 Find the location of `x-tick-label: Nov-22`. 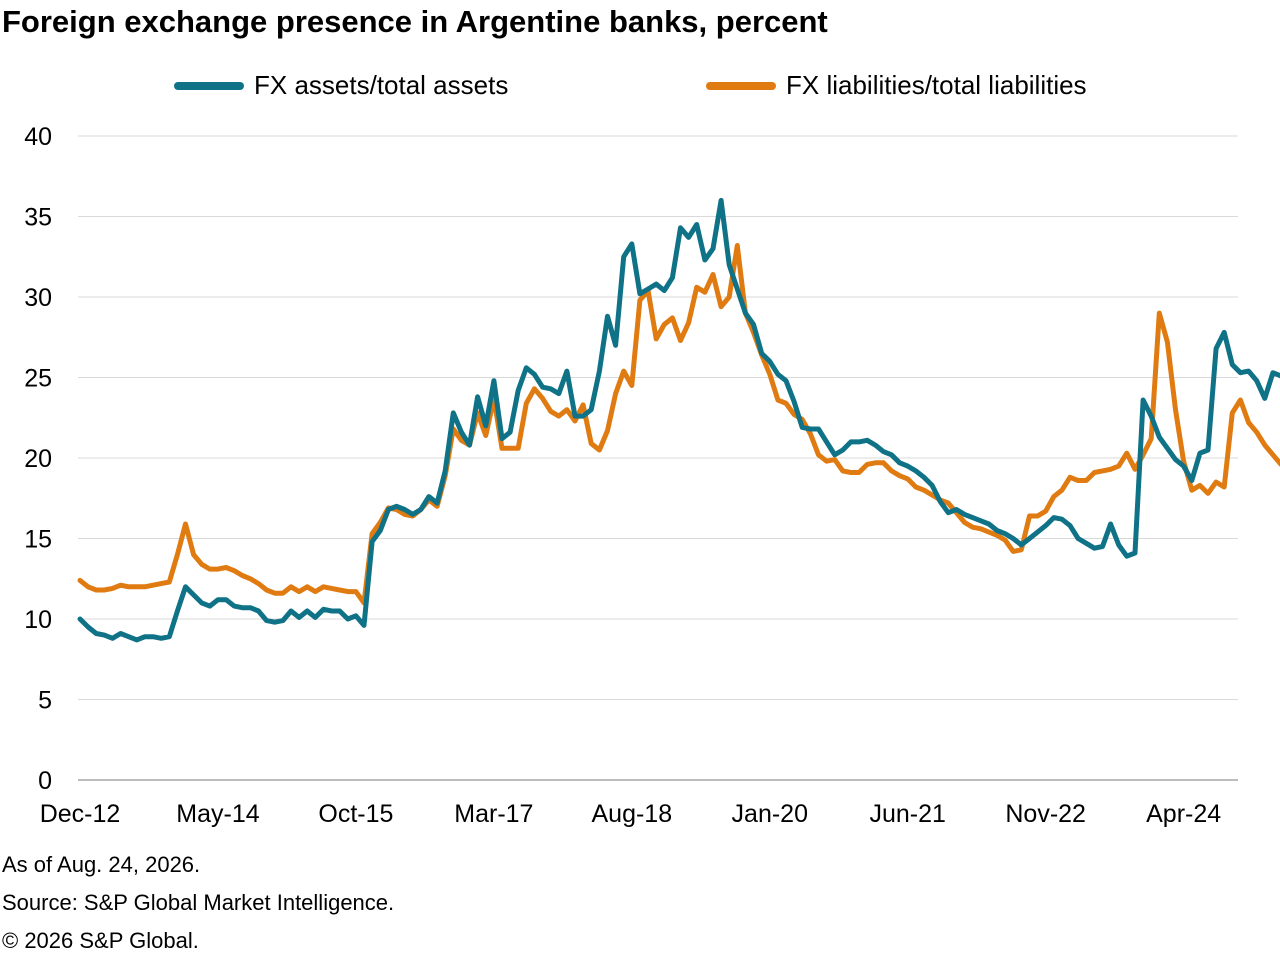

x-tick-label: Nov-22 is located at coordinates (1045, 814).